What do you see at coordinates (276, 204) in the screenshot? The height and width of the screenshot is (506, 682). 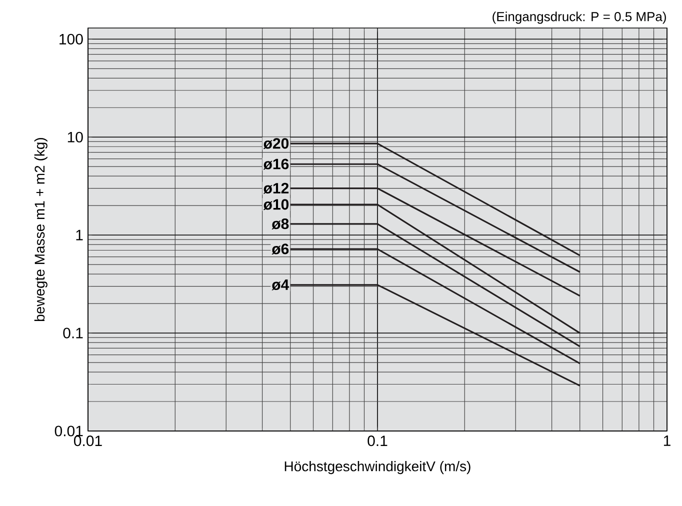 I see `series-label: ø10` at bounding box center [276, 204].